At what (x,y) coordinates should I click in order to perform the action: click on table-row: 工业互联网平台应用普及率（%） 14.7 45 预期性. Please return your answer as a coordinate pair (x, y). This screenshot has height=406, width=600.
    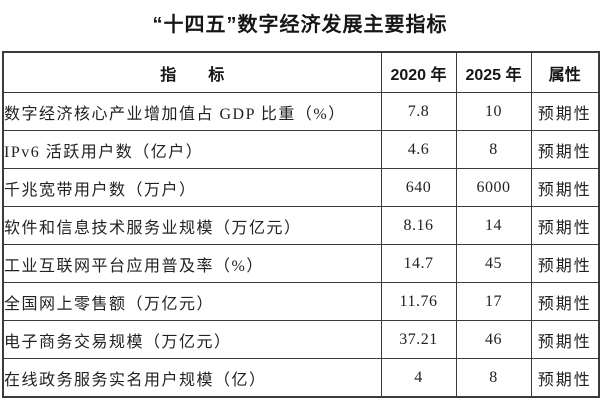
    Looking at the image, I should click on (301, 263).